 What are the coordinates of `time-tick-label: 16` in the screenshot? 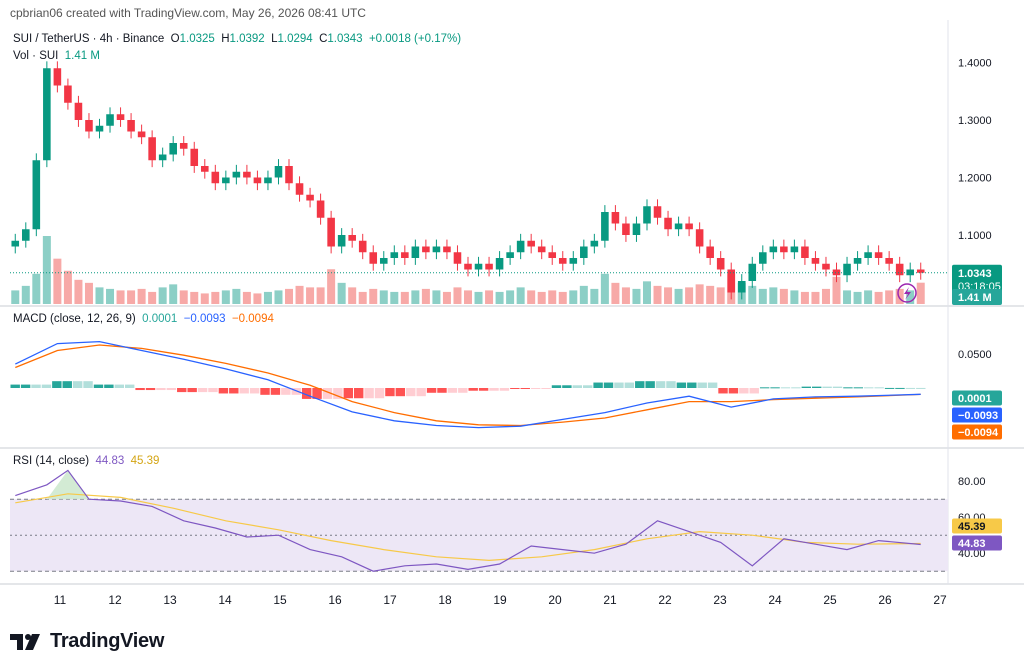 It's located at (335, 600).